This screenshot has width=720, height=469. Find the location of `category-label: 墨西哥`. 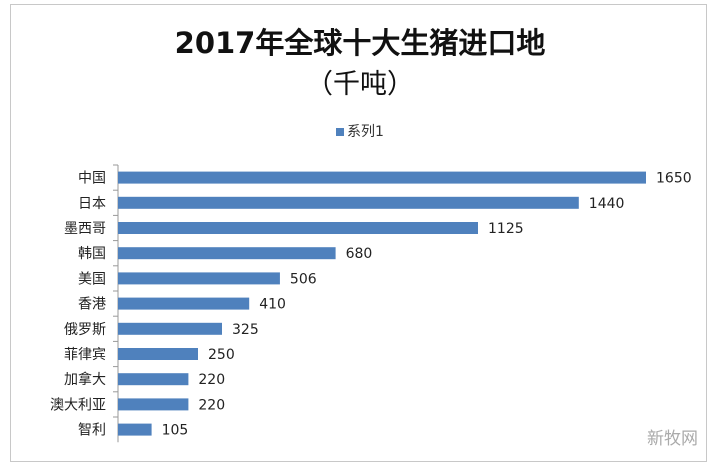

category-label: 墨西哥 is located at coordinates (85, 229).